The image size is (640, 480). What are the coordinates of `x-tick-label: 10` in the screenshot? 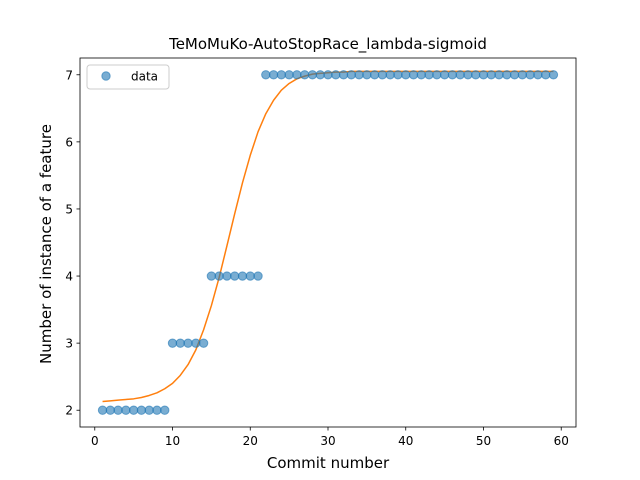 It's located at (172, 441).